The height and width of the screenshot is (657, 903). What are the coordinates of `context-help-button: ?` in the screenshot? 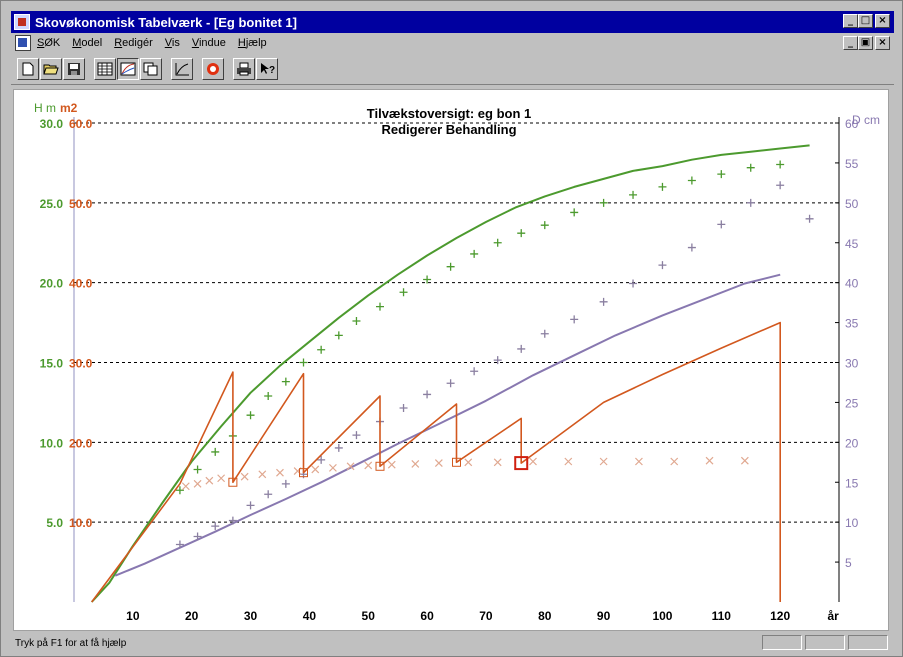 It's located at (267, 68).